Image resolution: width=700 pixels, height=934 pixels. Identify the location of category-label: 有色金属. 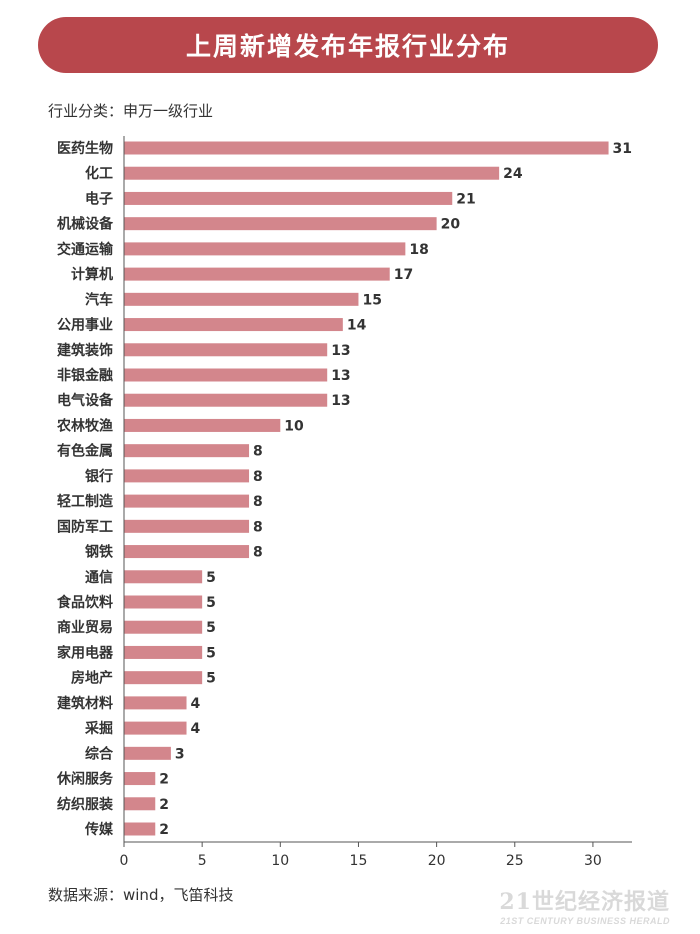
(85, 451).